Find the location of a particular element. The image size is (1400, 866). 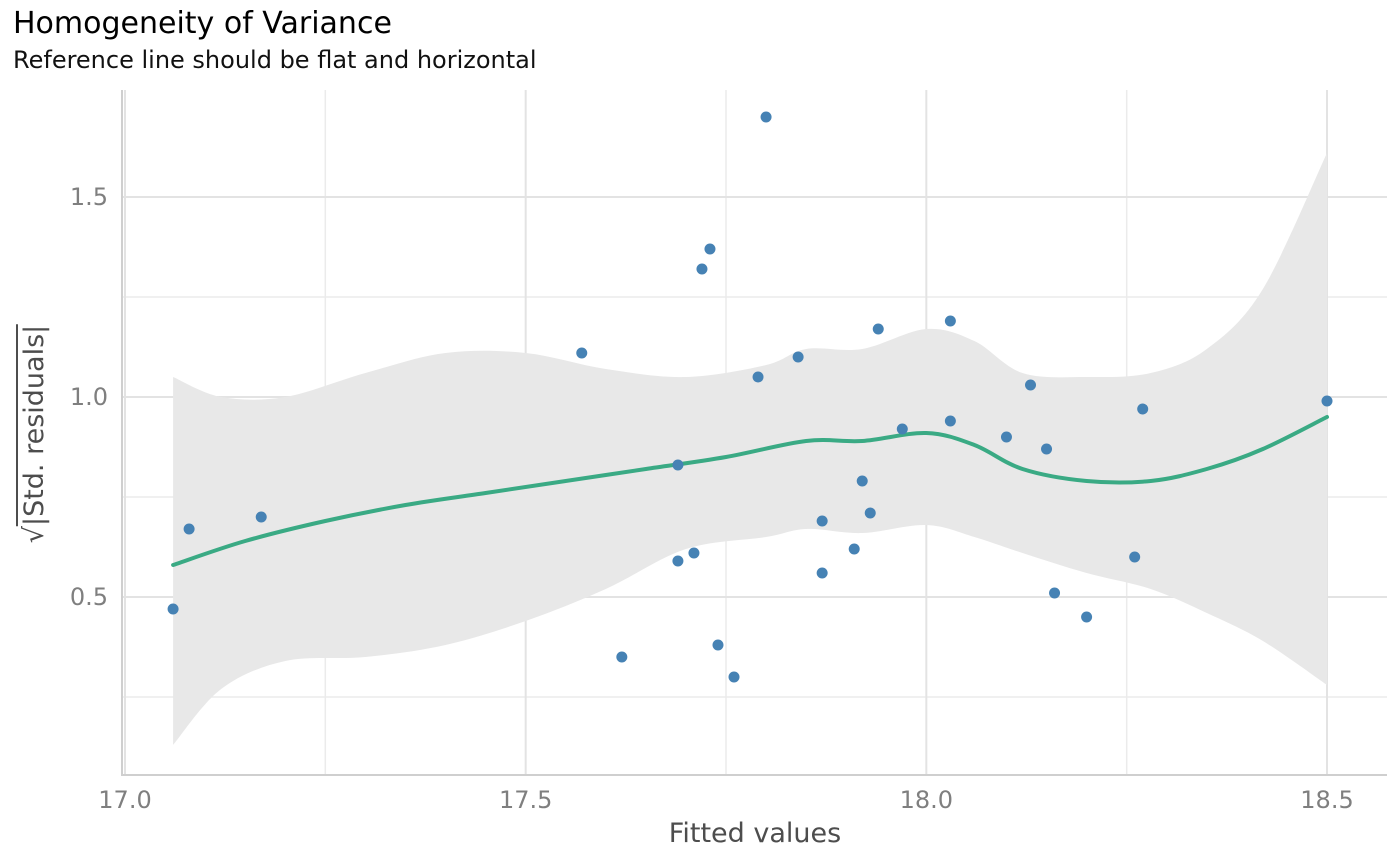

smooth-line is located at coordinates (750, 491).